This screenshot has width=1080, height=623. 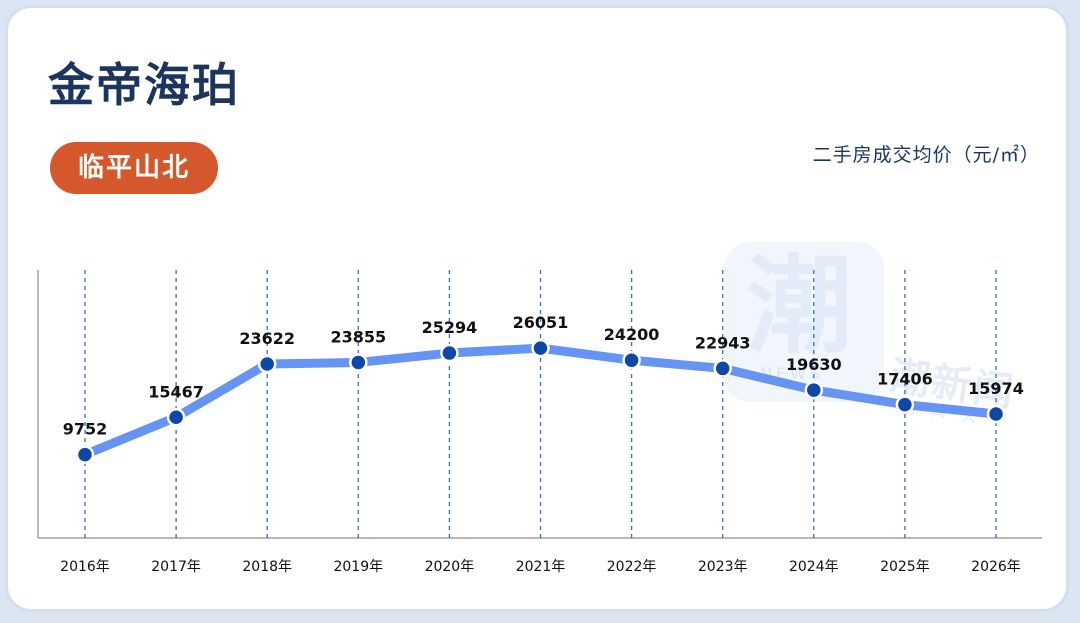 I want to click on x-tick-label: 2025年, so click(x=905, y=567).